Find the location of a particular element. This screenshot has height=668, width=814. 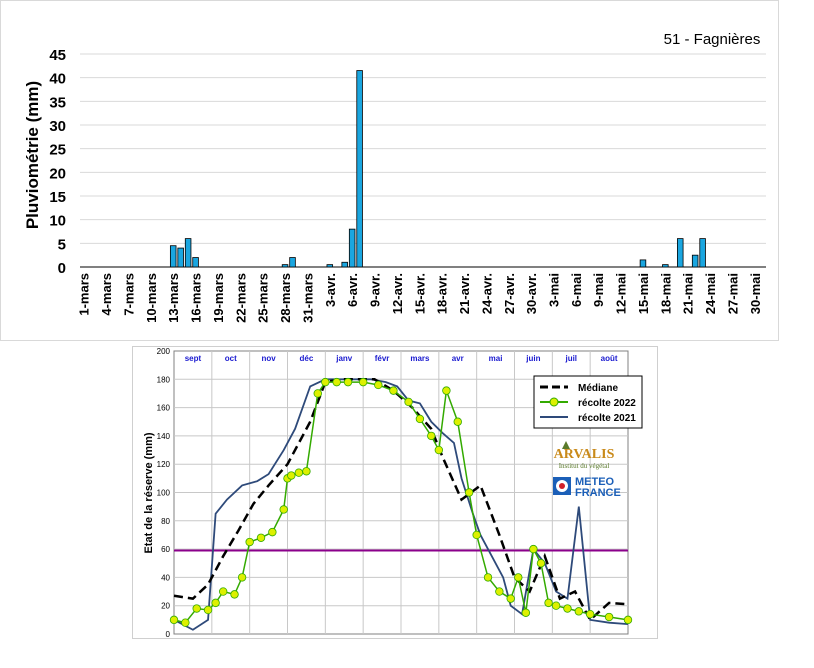

rainfall-x-tick-label: 22-mars is located at coordinates (240, 298).